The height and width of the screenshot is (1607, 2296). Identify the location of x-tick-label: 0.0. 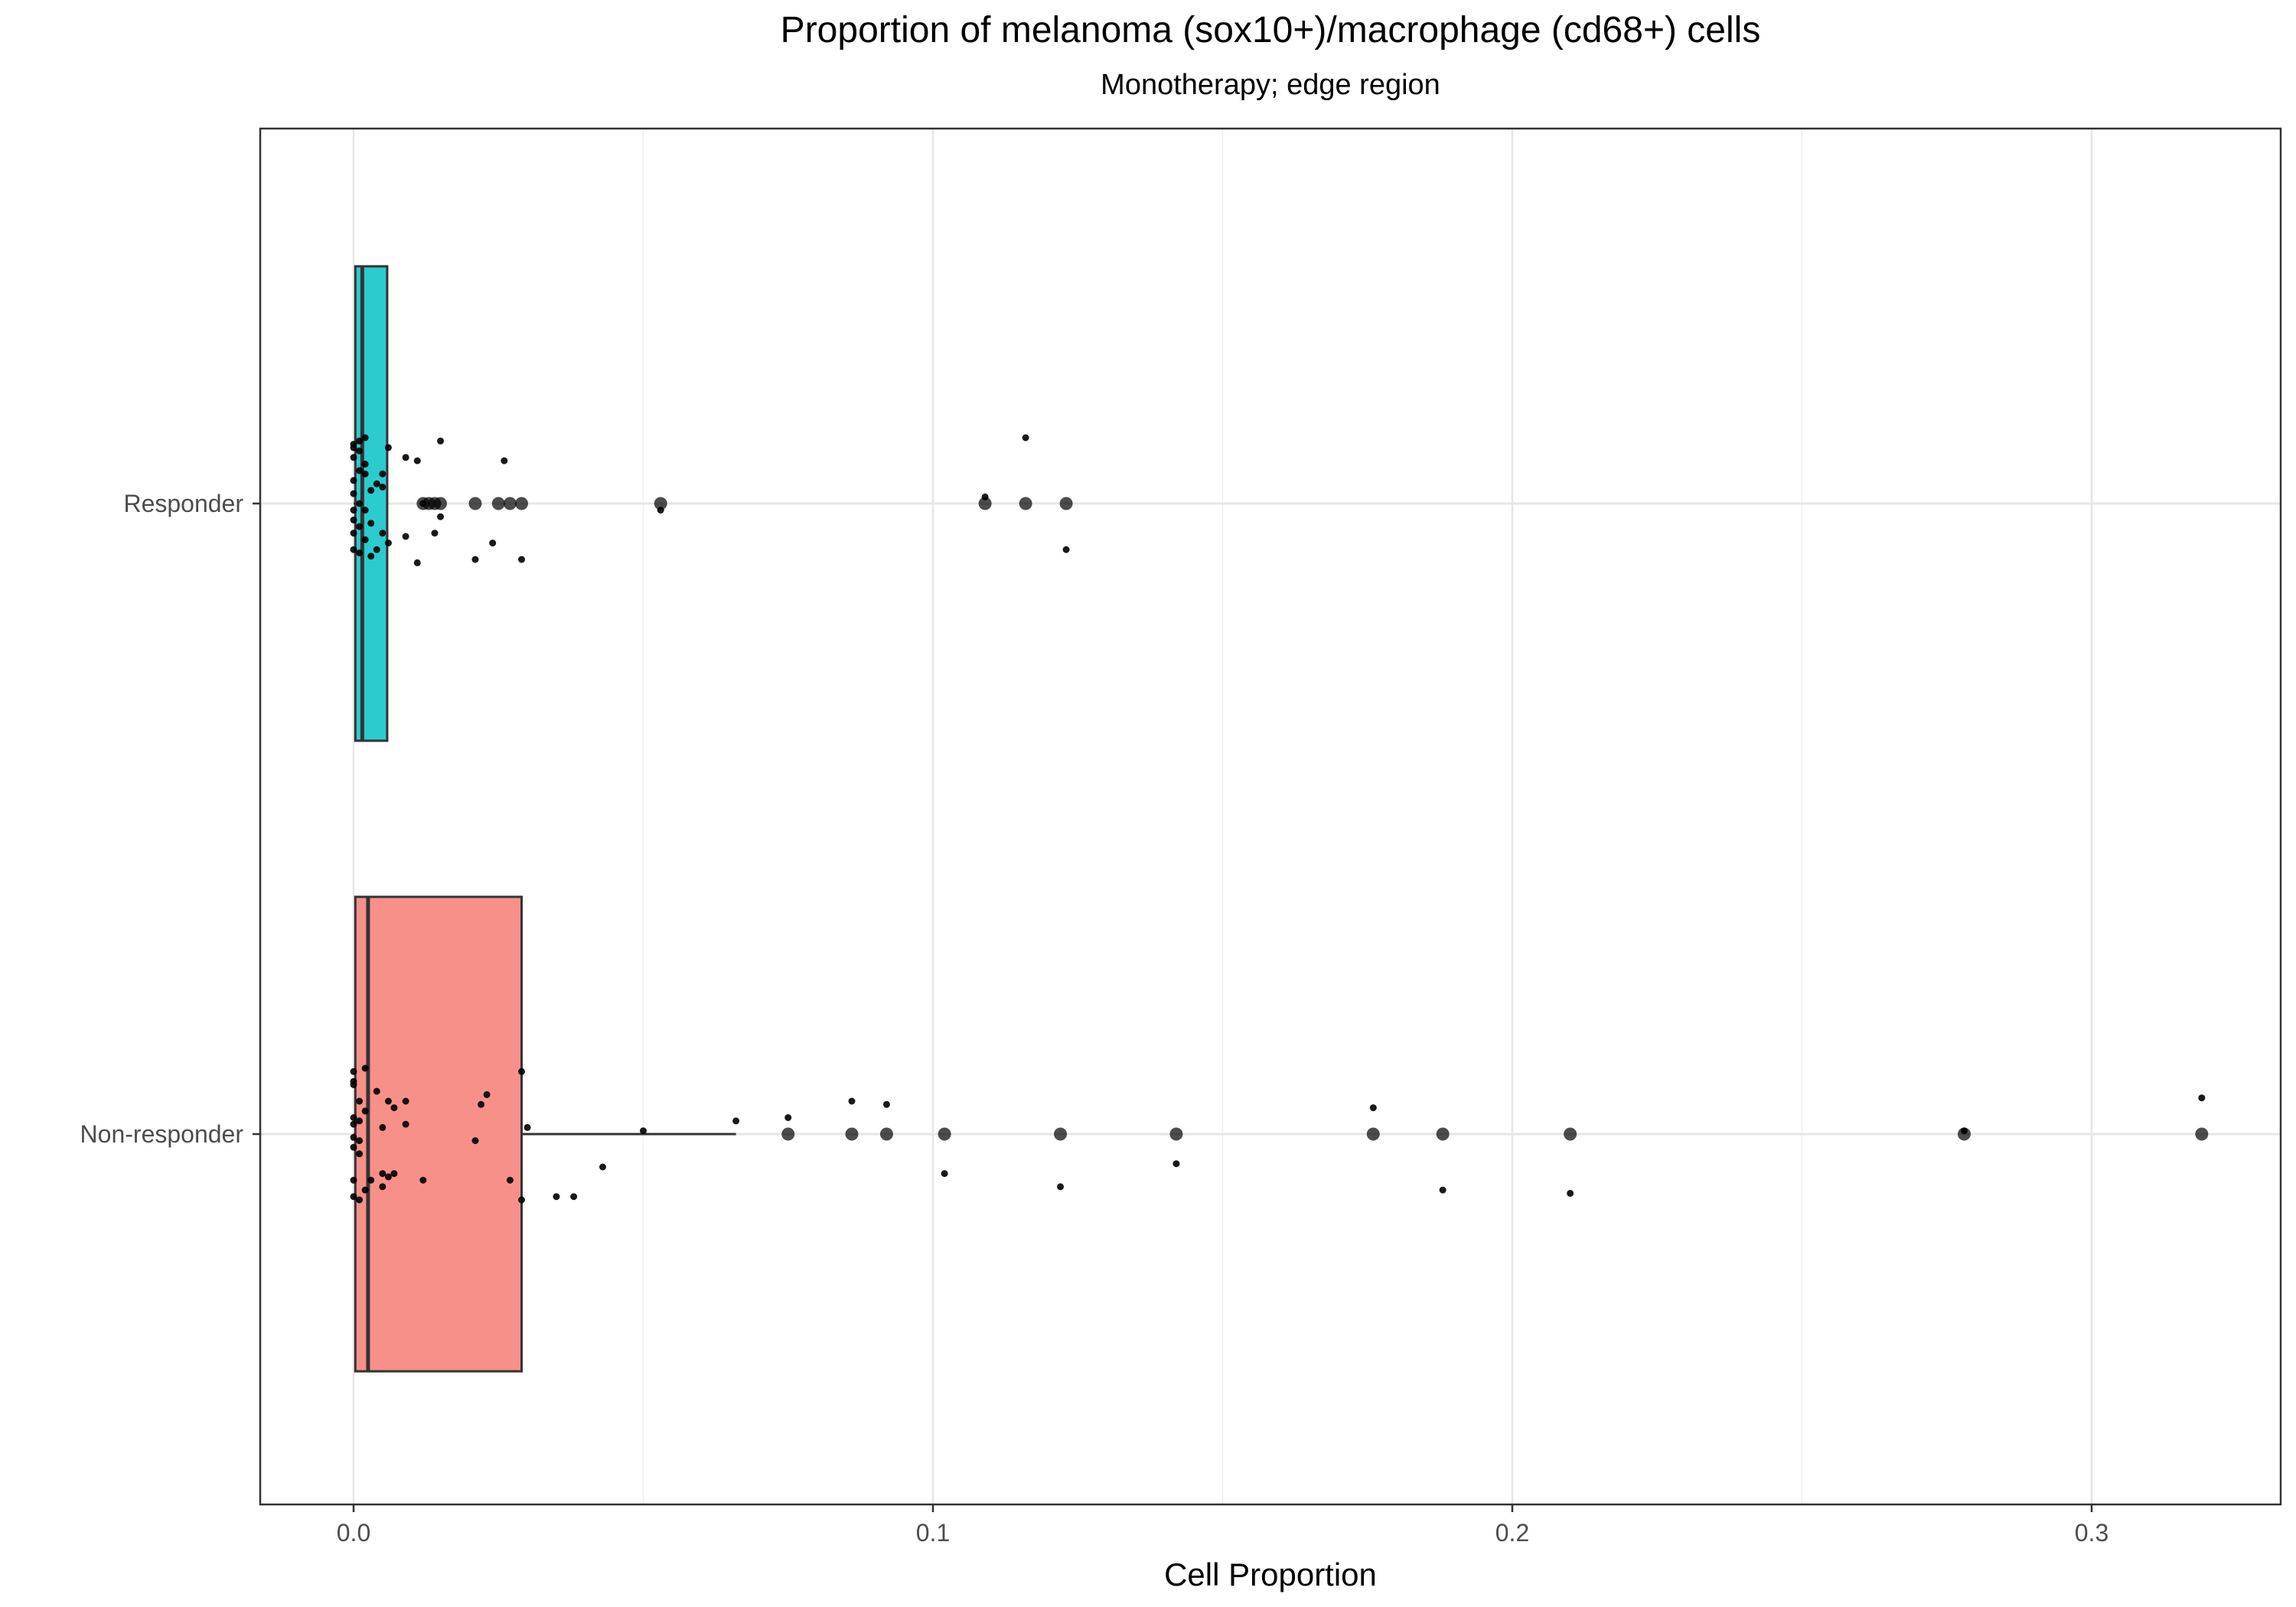
(353, 1533).